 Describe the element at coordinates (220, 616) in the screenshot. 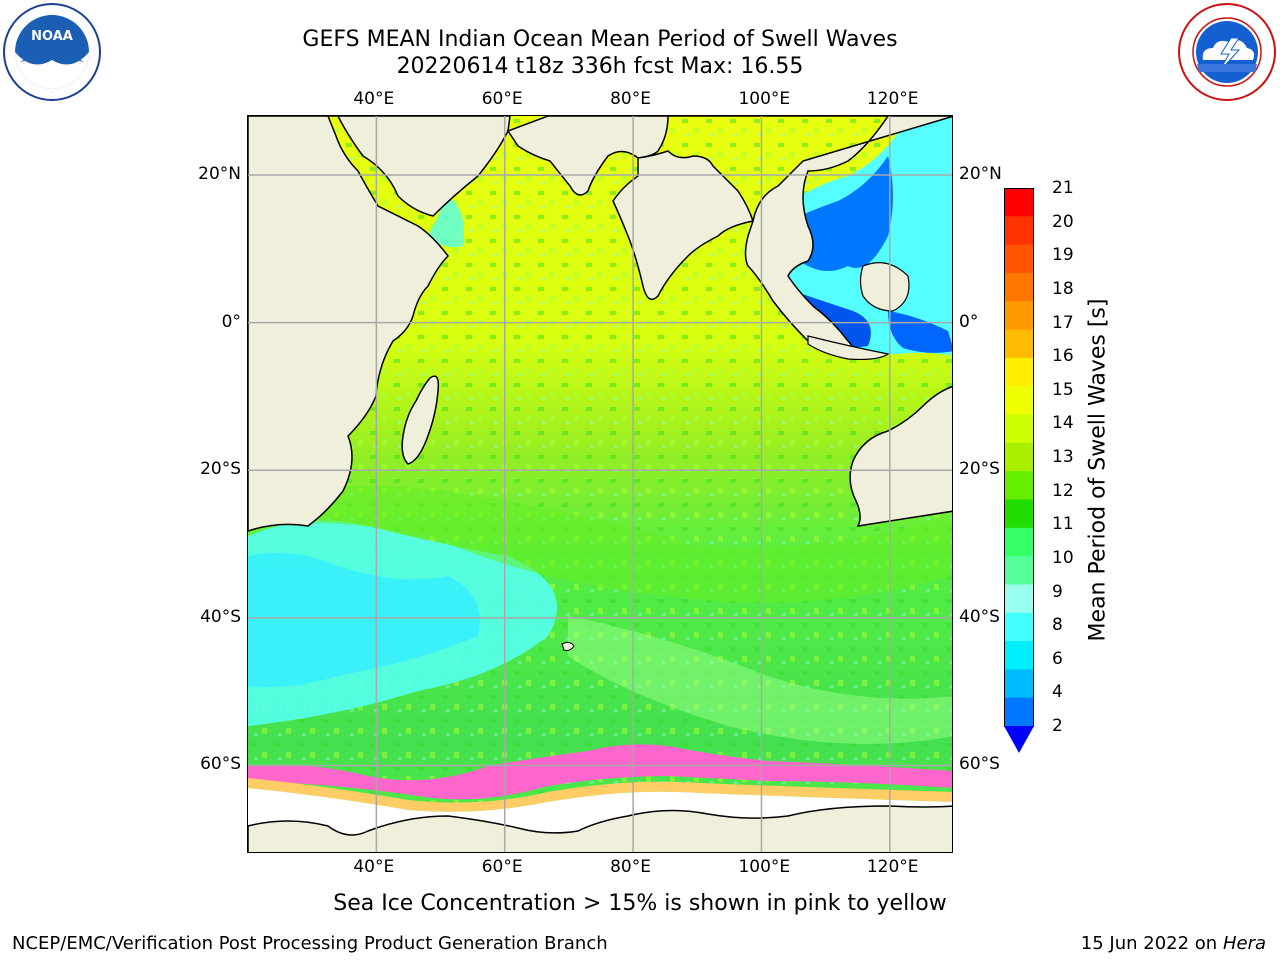

I see `lat-tick-label-left: 40°S` at that location.